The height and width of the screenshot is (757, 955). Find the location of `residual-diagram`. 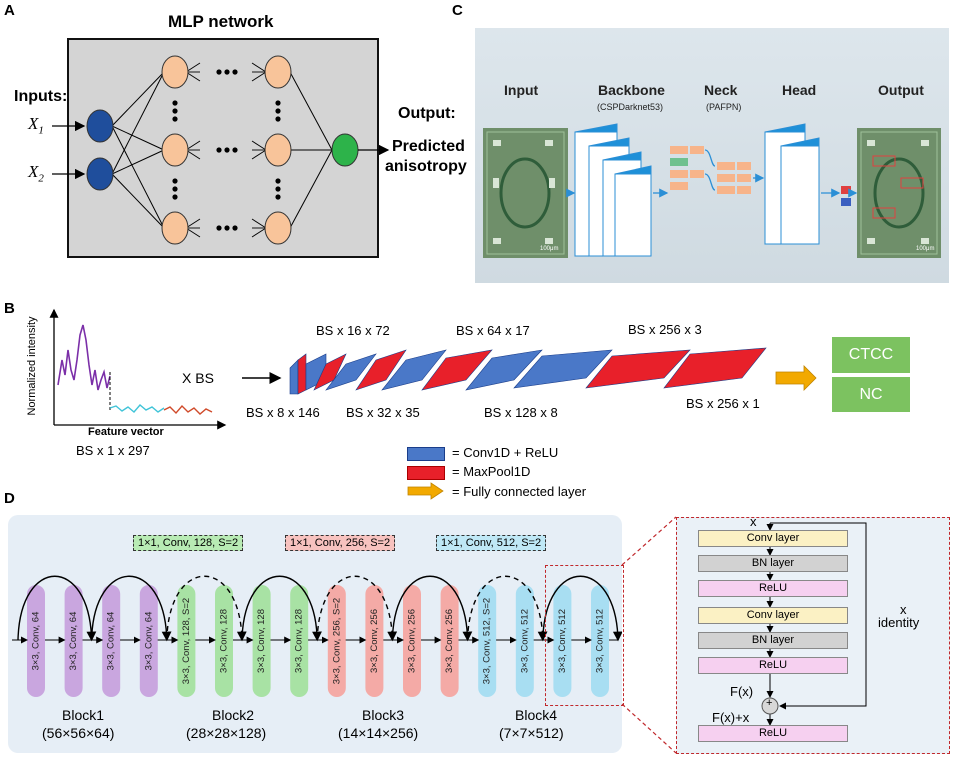

residual-diagram is located at coordinates (814, 624).